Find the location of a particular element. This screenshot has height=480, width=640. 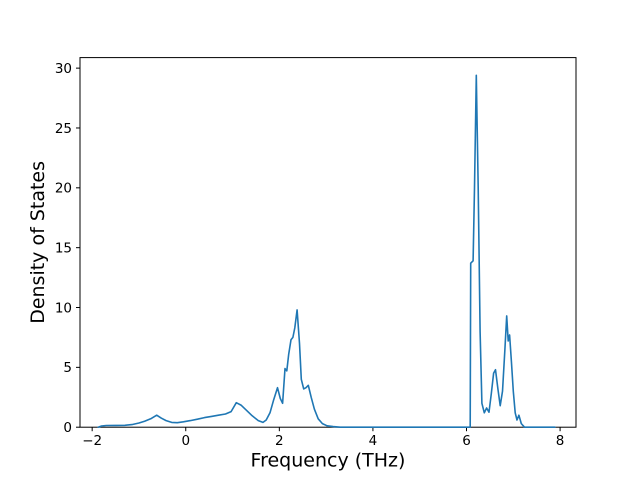

x-tick-label: 6 is located at coordinates (466, 441).